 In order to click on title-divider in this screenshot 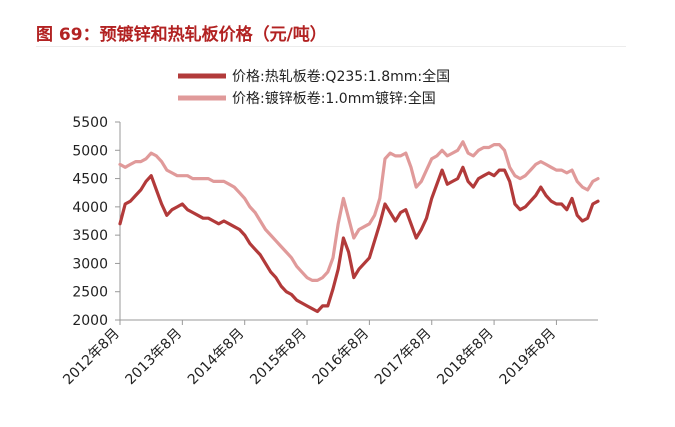, I will do `click(331, 46)`.